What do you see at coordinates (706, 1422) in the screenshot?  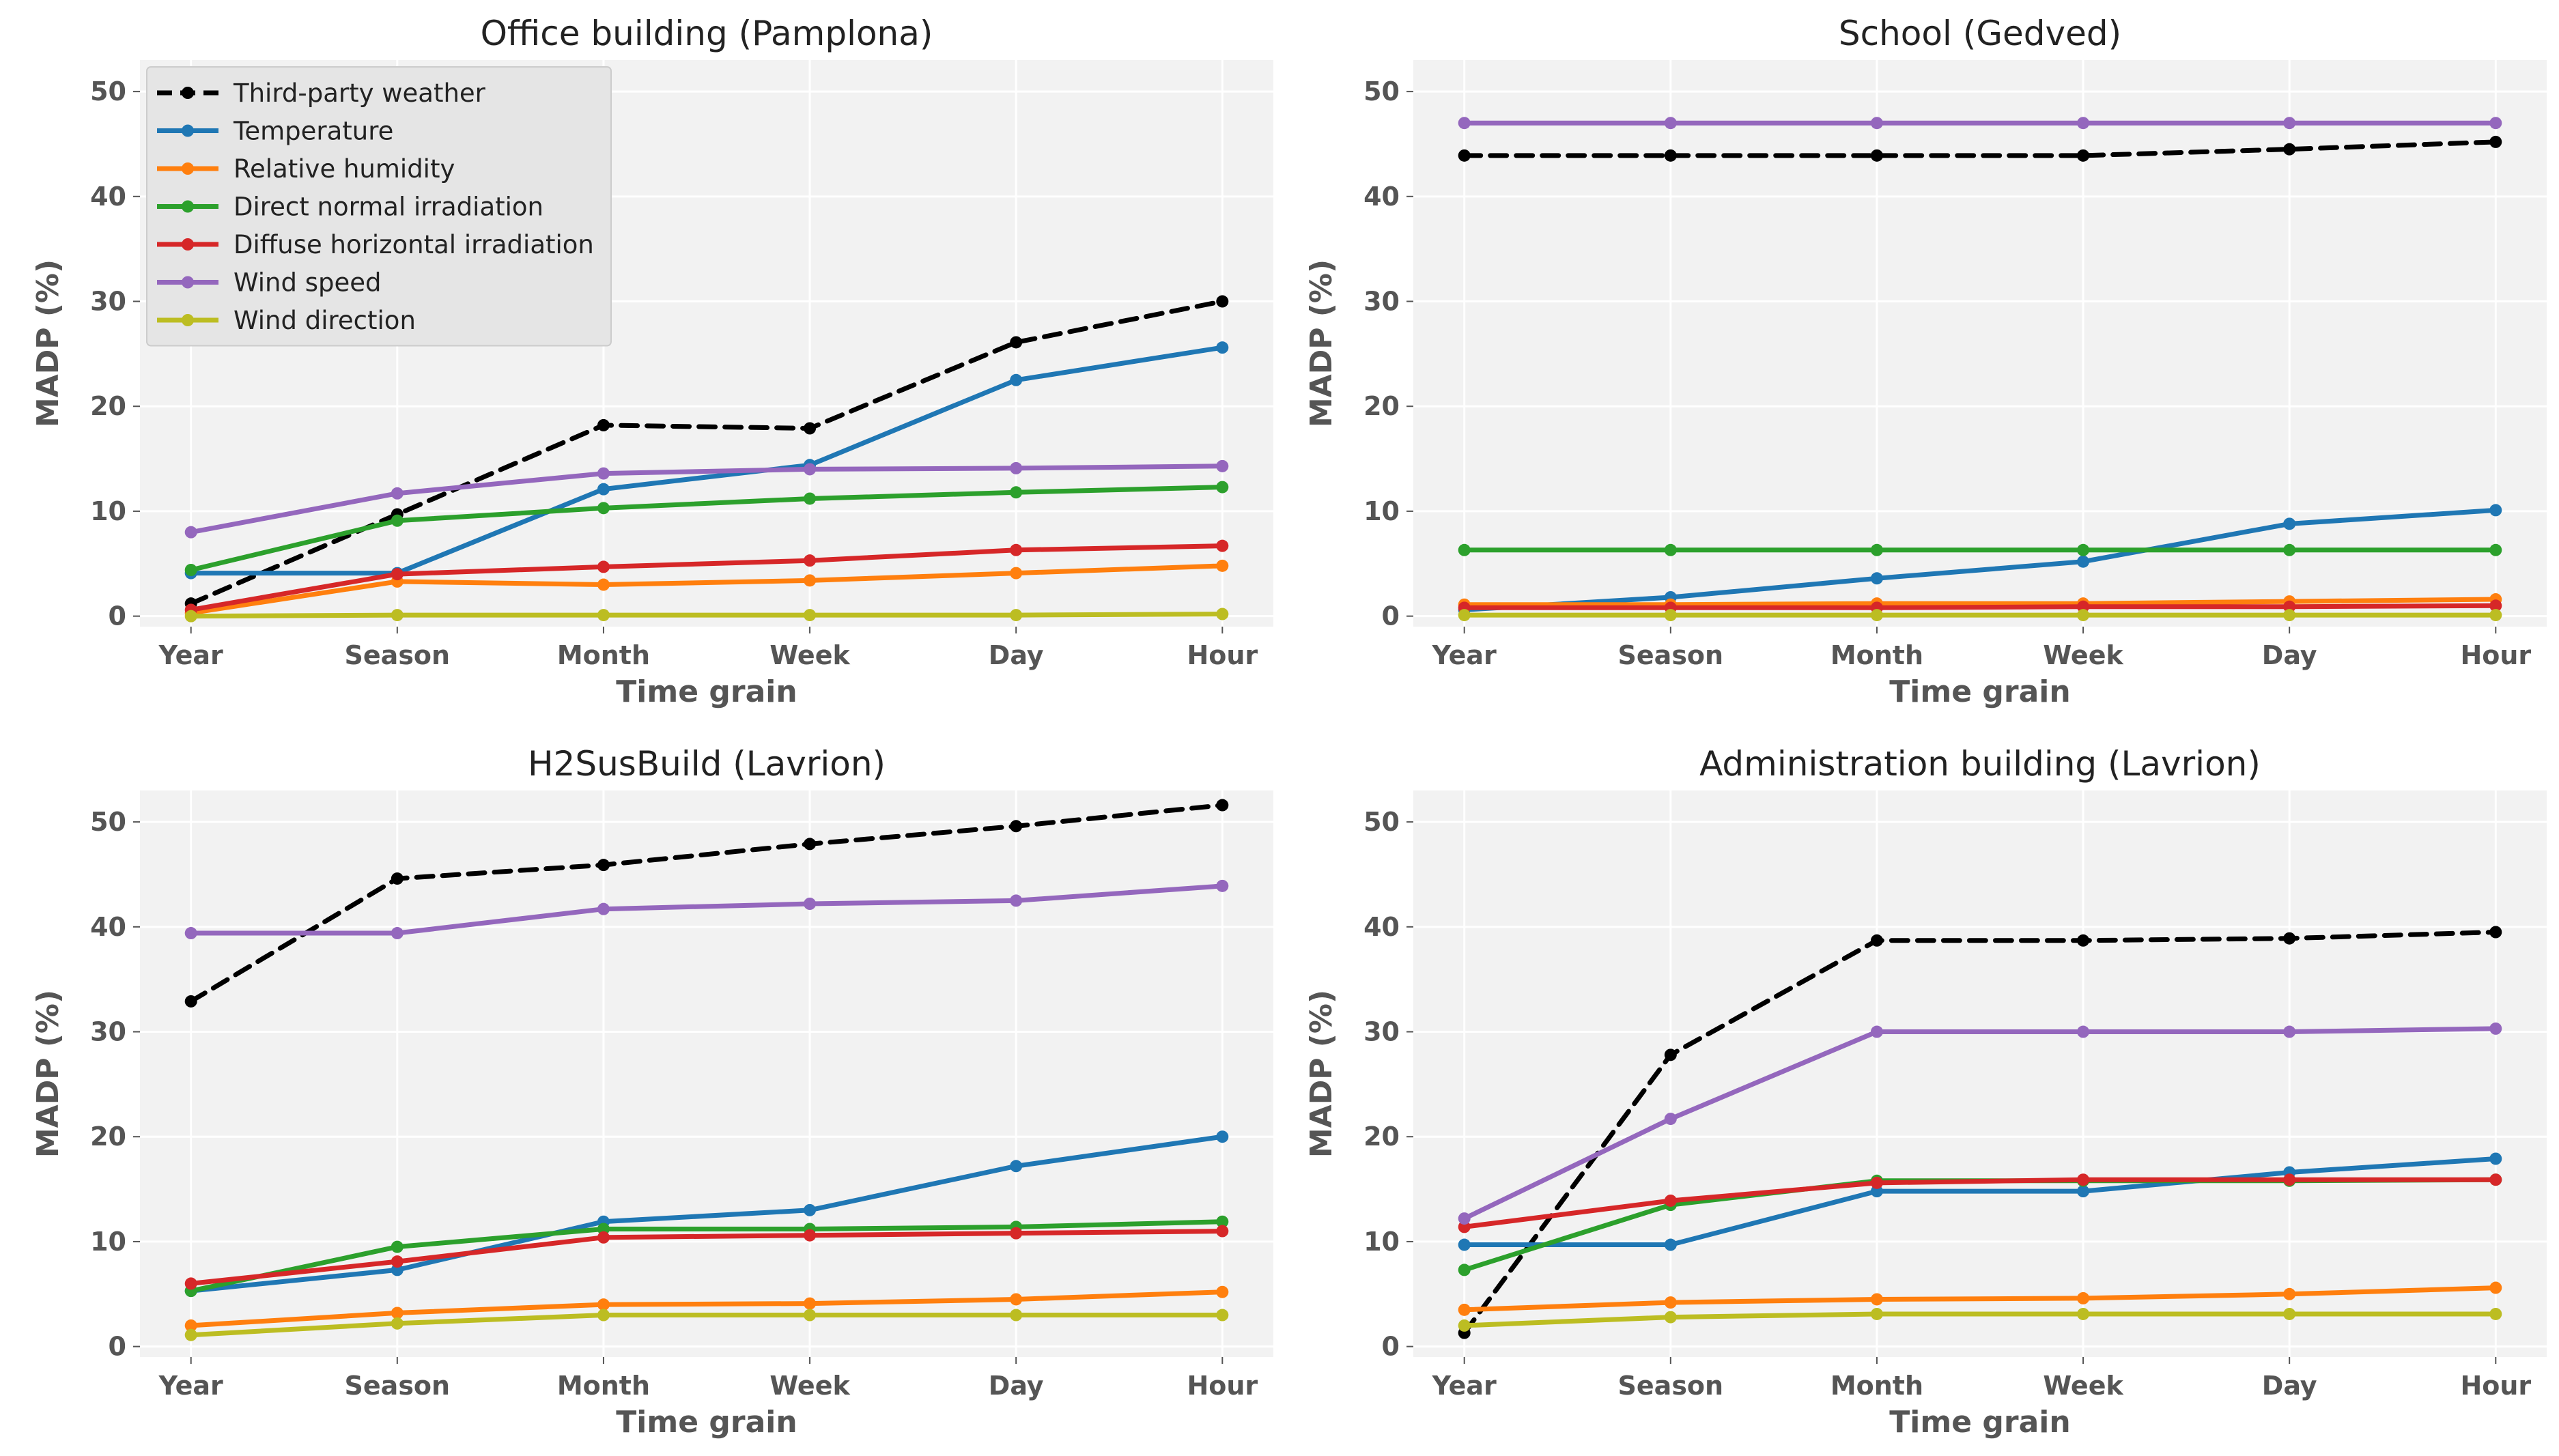 I see `x-axis-label: Time grain` at bounding box center [706, 1422].